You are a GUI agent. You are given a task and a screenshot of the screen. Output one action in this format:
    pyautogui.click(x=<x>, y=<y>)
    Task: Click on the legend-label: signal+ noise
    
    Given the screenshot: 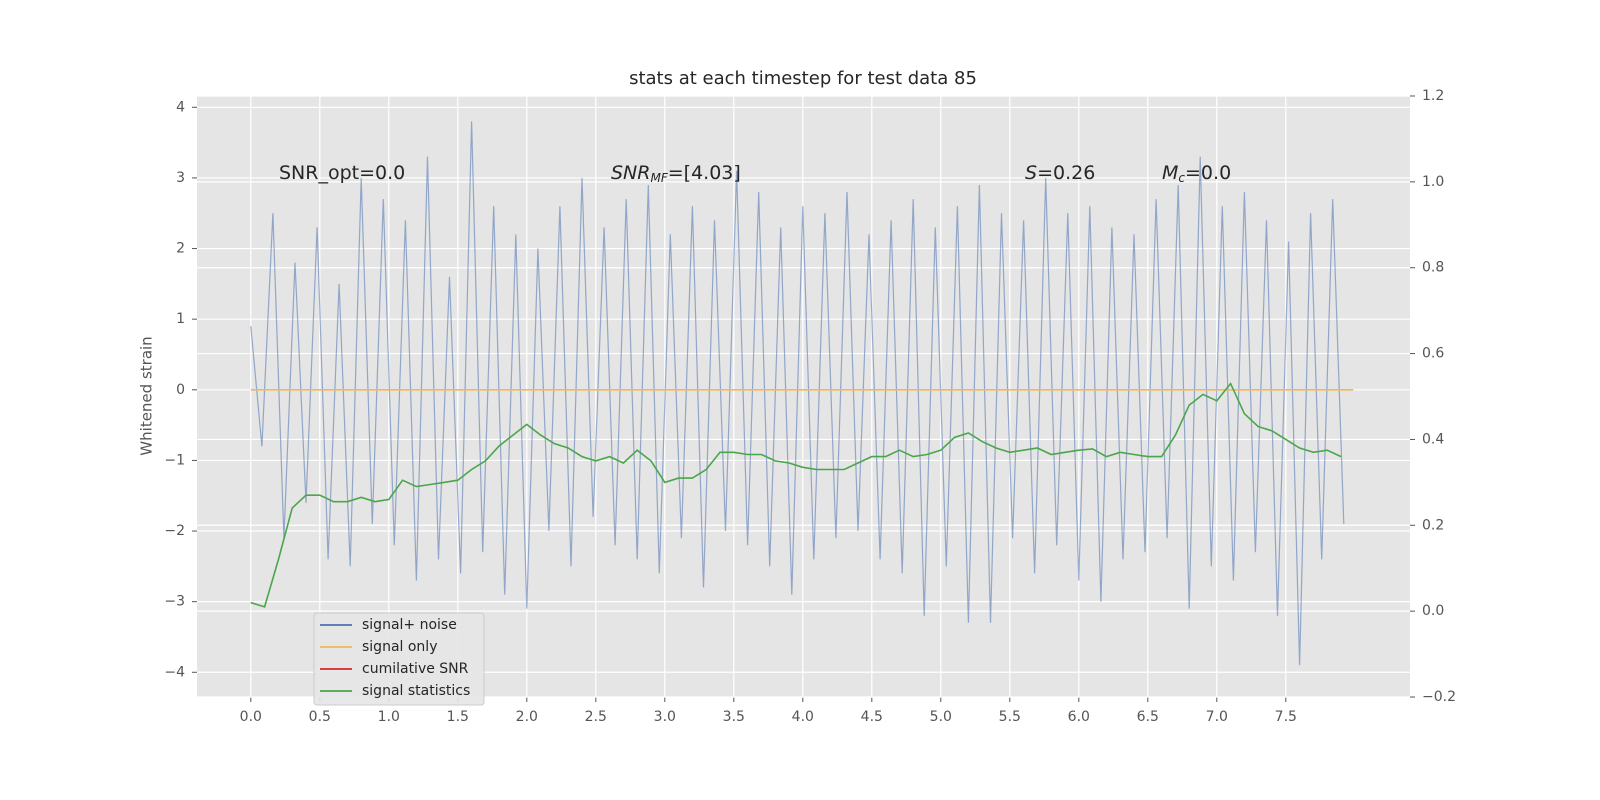 What is the action you would take?
    pyautogui.click(x=409, y=625)
    